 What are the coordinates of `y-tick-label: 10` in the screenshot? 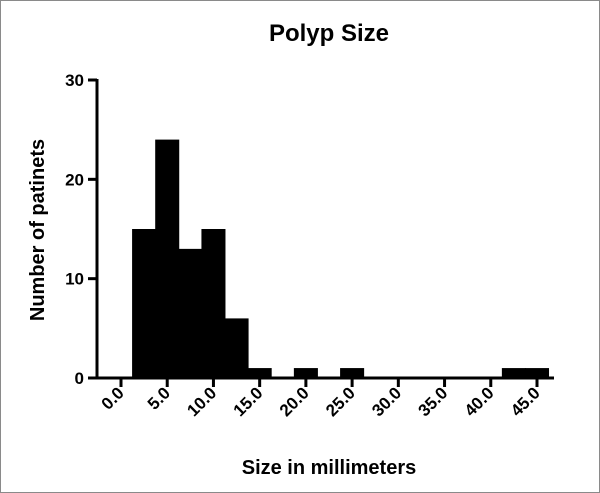 It's located at (74, 279).